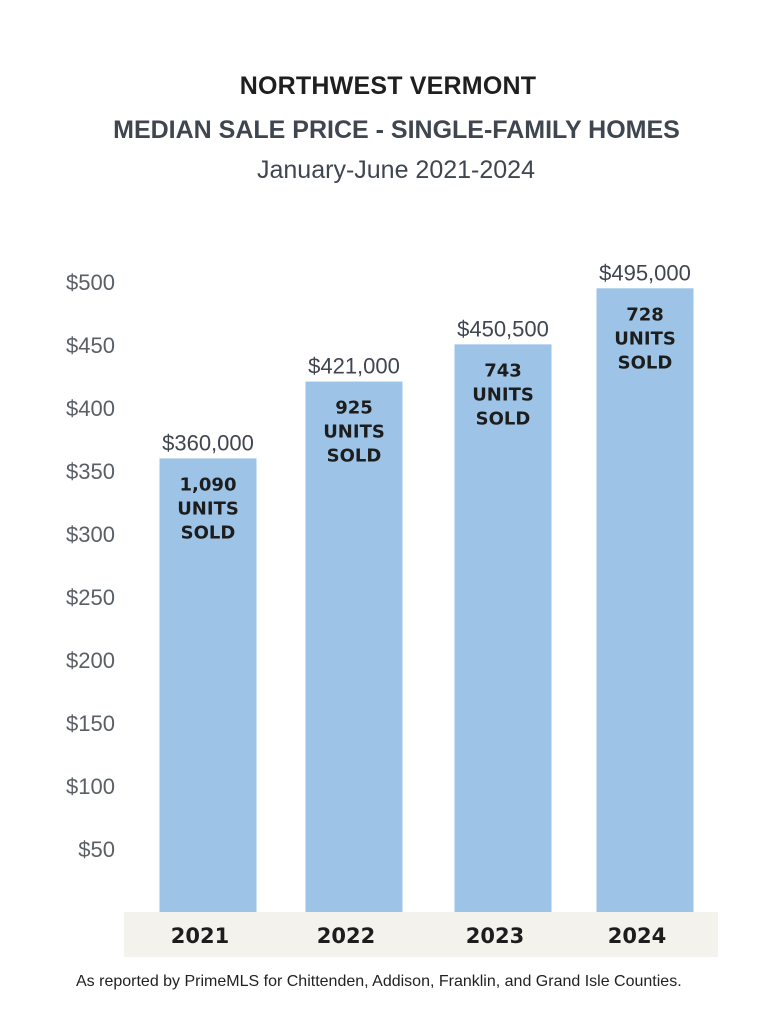 Image resolution: width=776 pixels, height=1024 pixels. I want to click on y-tick-label: $400, so click(90, 408).